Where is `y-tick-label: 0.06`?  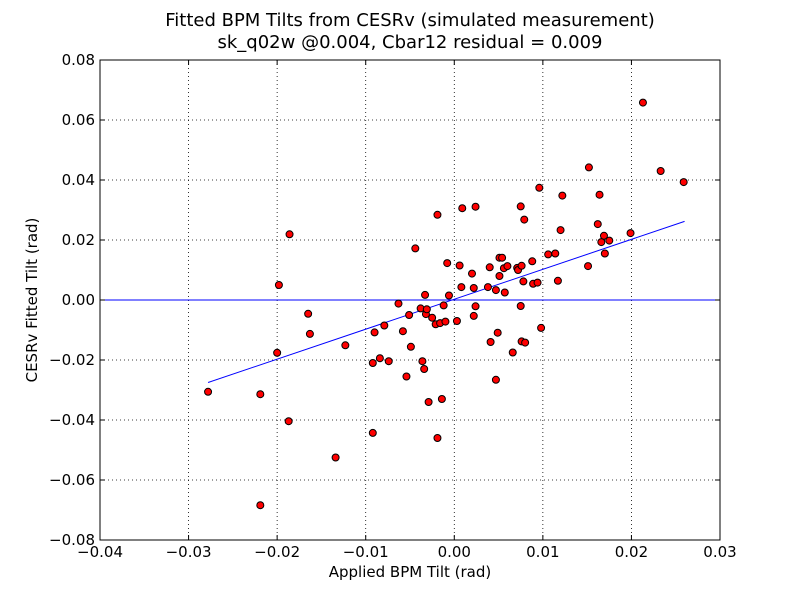 y-tick-label: 0.06 is located at coordinates (78, 120).